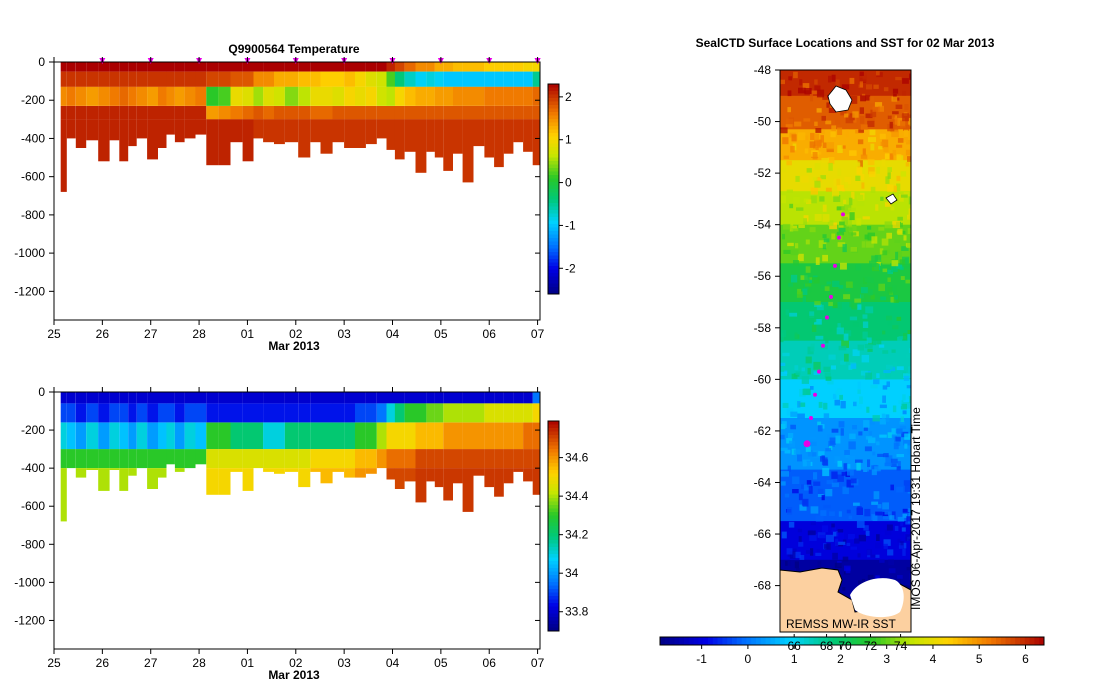 Image resolution: width=1099 pixels, height=700 pixels. Describe the element at coordinates (561, 189) in the screenshot. I see `temperature-colorbar: 2 1 0 -1 -2` at that location.